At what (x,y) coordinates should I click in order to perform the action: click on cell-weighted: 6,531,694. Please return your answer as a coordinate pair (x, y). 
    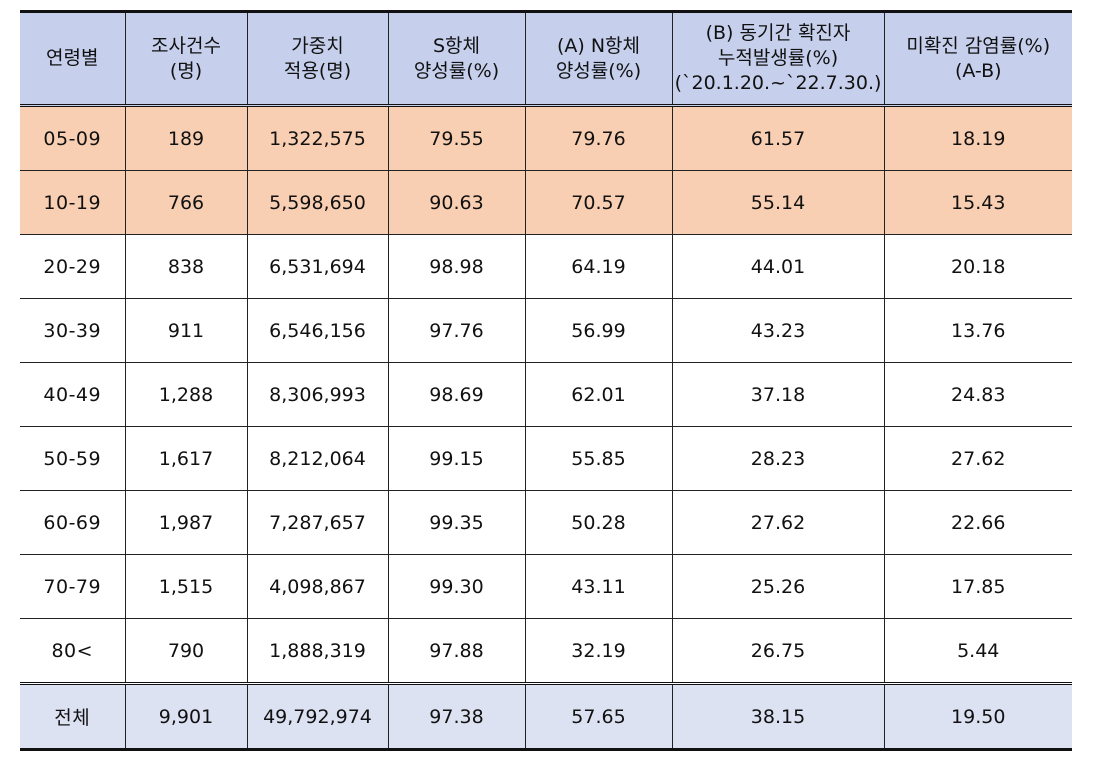
    Looking at the image, I should click on (317, 266).